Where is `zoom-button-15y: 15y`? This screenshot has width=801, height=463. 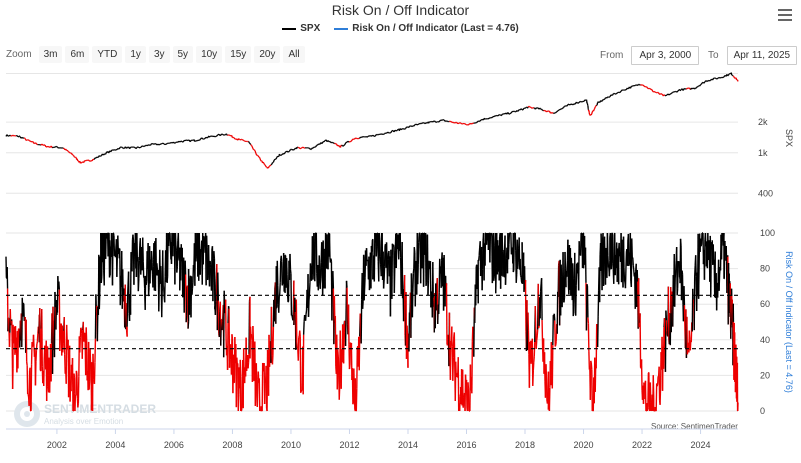 zoom-button-15y: 15y is located at coordinates (238, 54).